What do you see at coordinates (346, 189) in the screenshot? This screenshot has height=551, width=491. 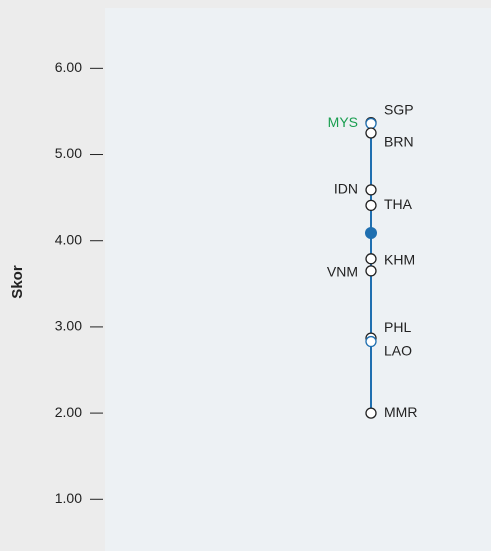 I see `point-label: IDN` at bounding box center [346, 189].